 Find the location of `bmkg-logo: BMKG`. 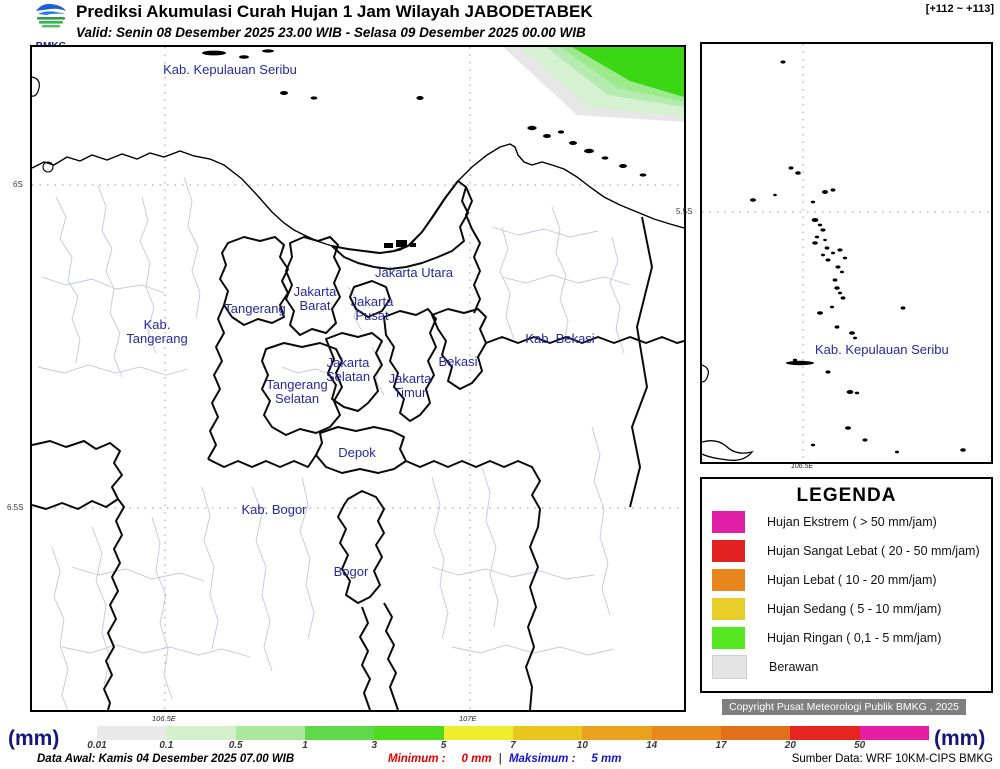

bmkg-logo: BMKG is located at coordinates (51, 27).